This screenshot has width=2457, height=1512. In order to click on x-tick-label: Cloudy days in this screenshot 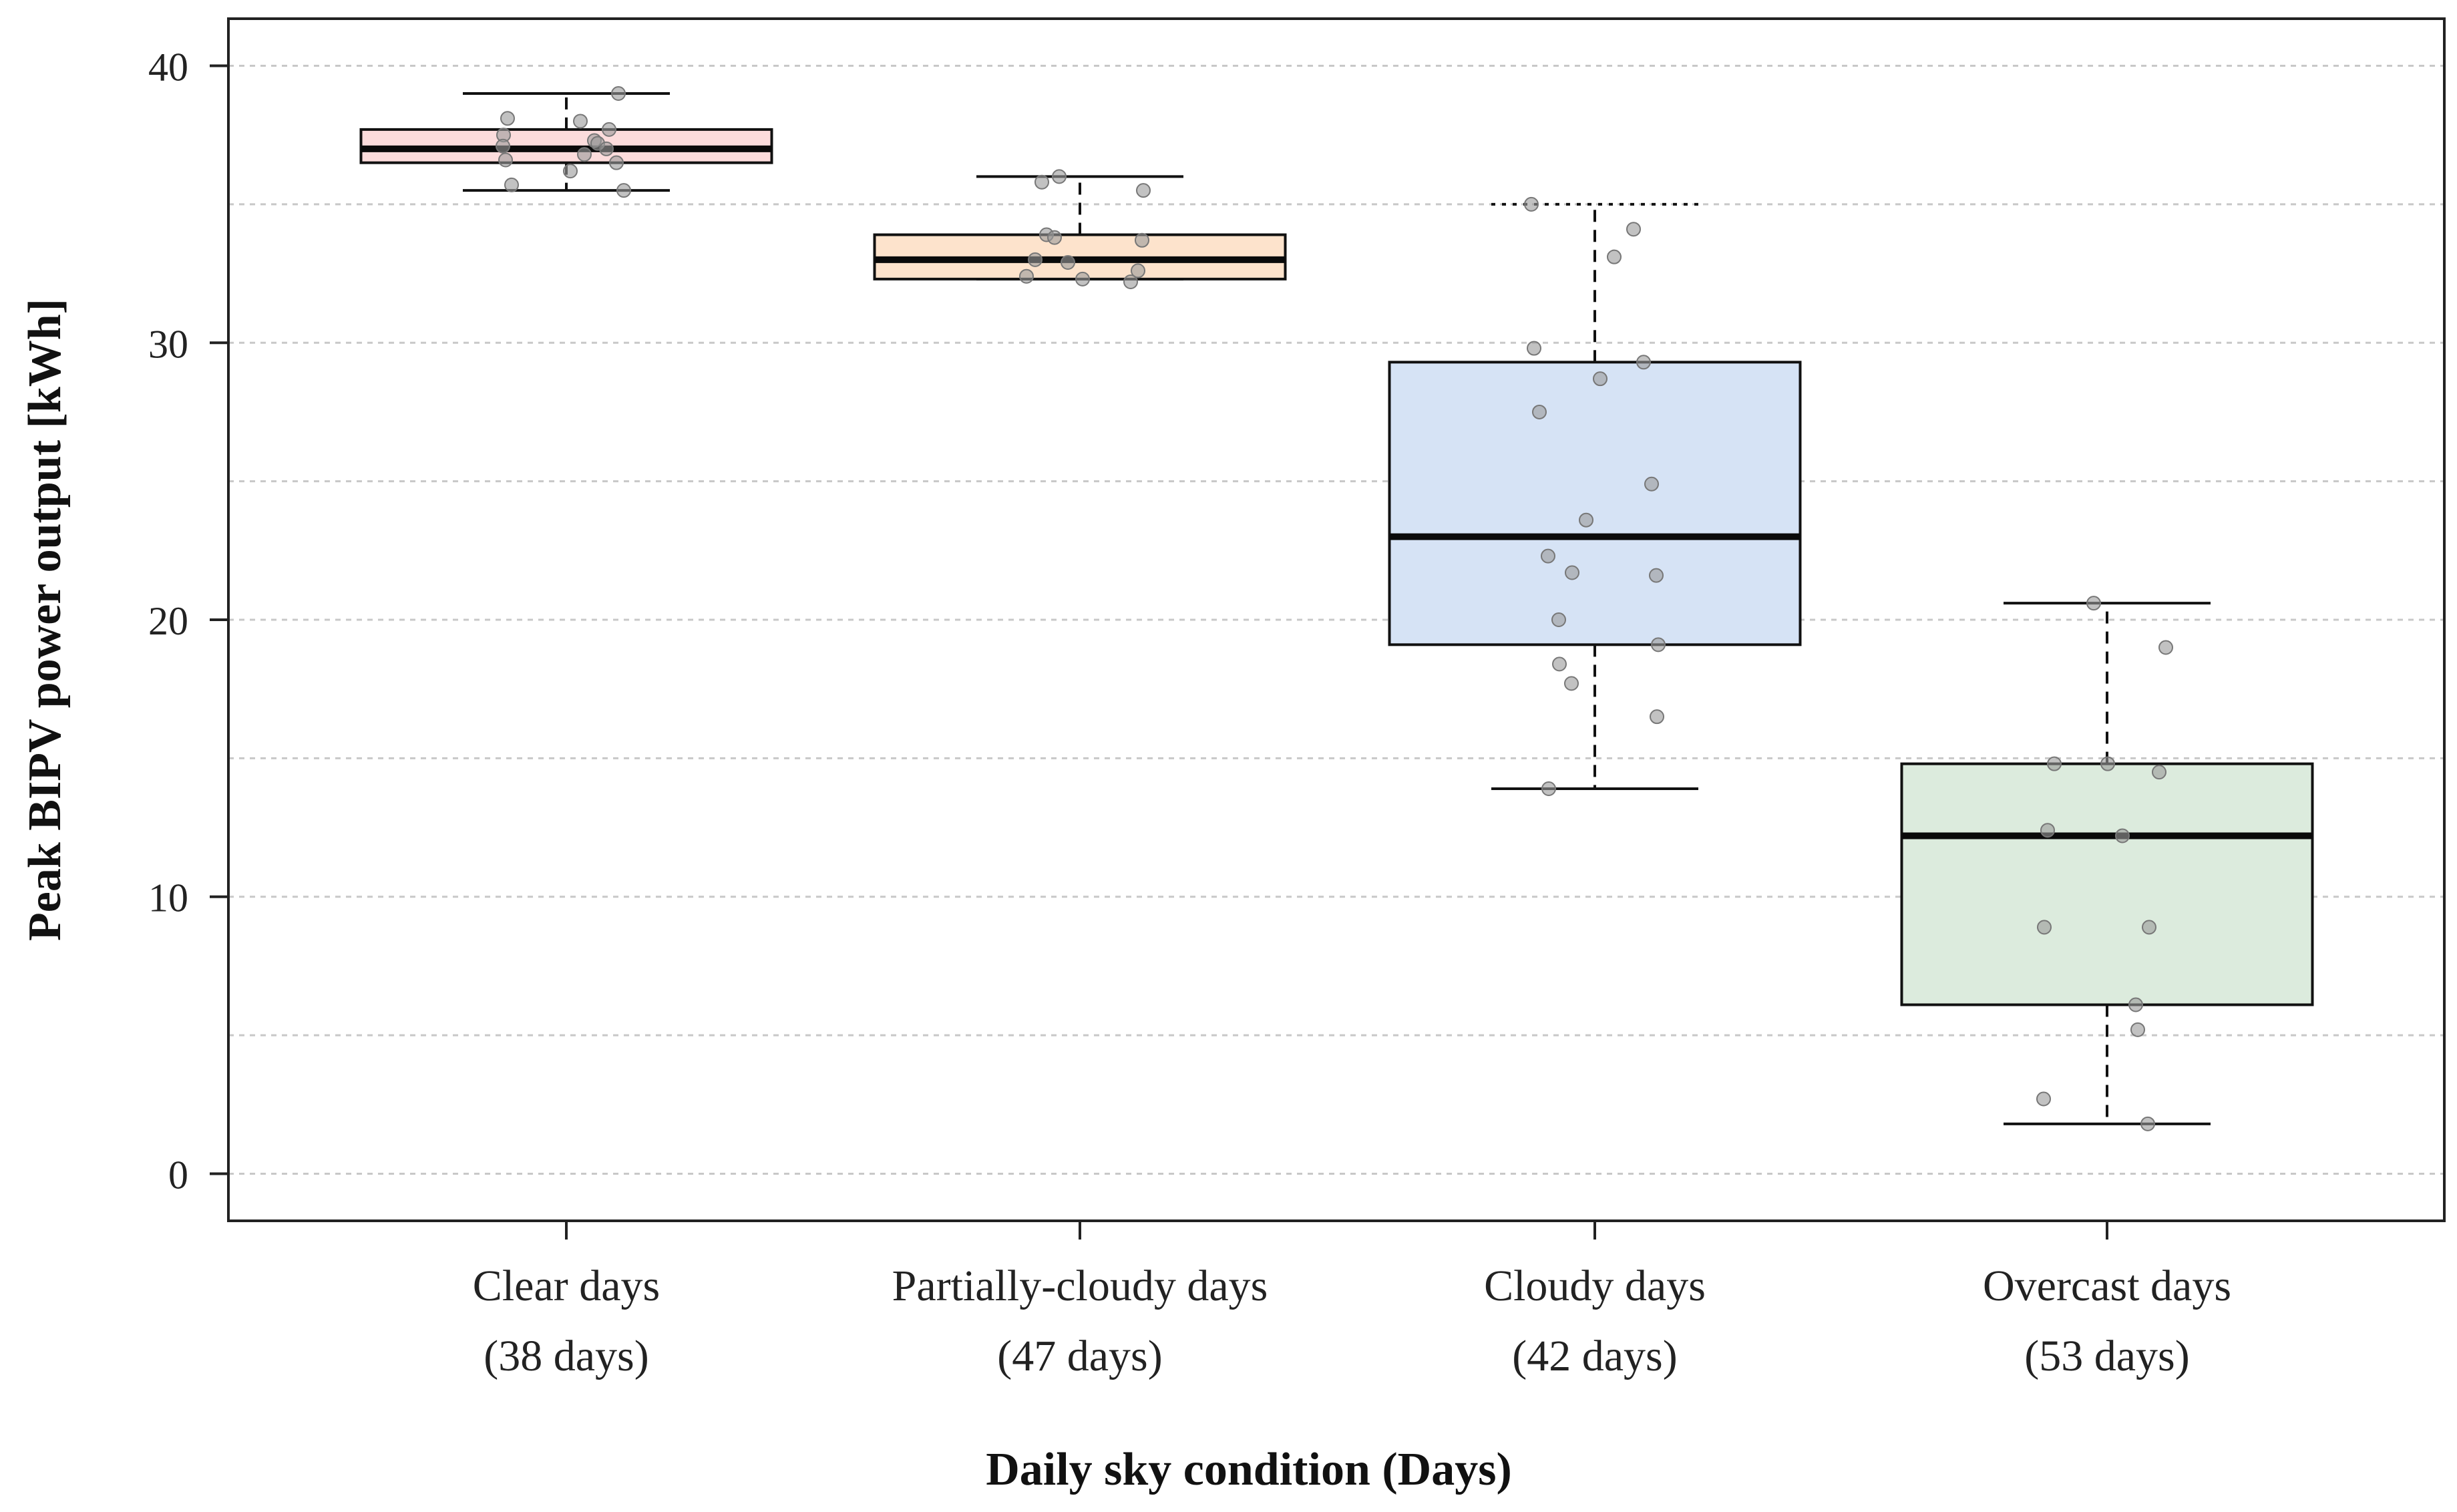, I will do `click(1595, 1286)`.